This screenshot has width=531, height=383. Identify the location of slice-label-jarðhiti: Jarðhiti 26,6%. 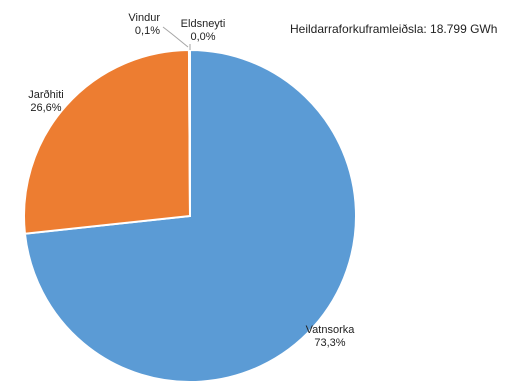
(45, 101).